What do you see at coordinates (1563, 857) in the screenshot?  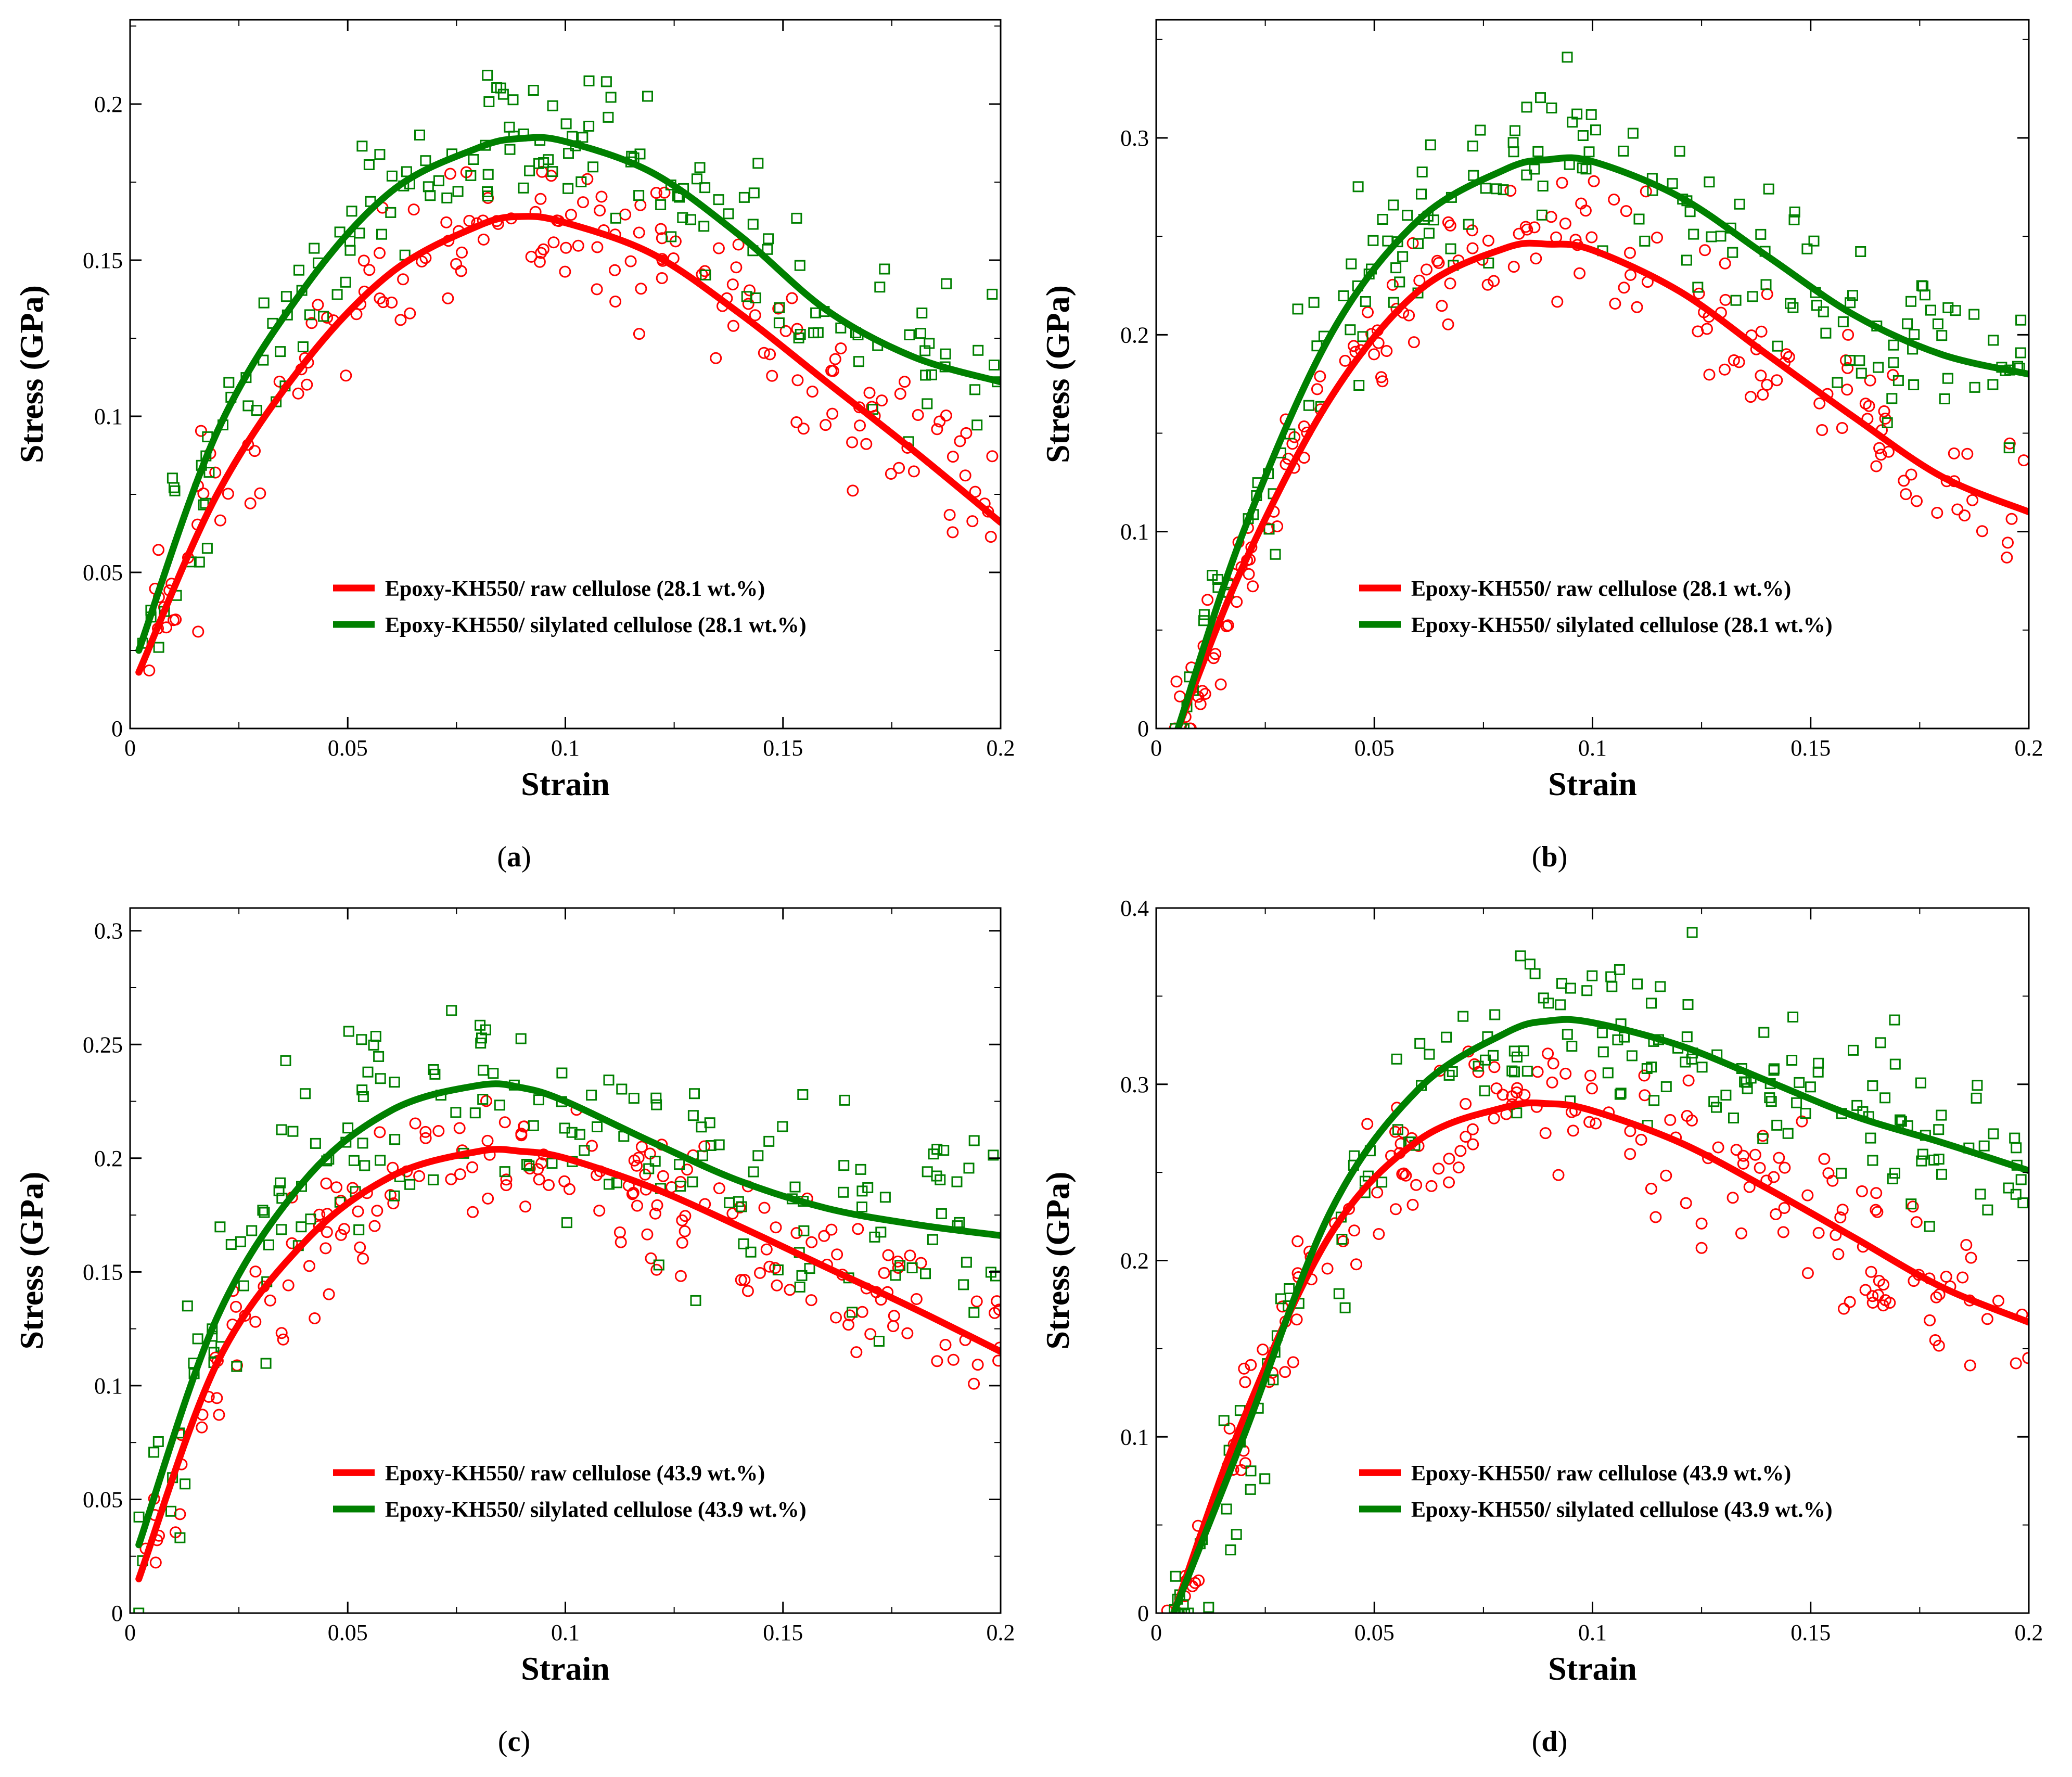 I see `caption-close: )` at bounding box center [1563, 857].